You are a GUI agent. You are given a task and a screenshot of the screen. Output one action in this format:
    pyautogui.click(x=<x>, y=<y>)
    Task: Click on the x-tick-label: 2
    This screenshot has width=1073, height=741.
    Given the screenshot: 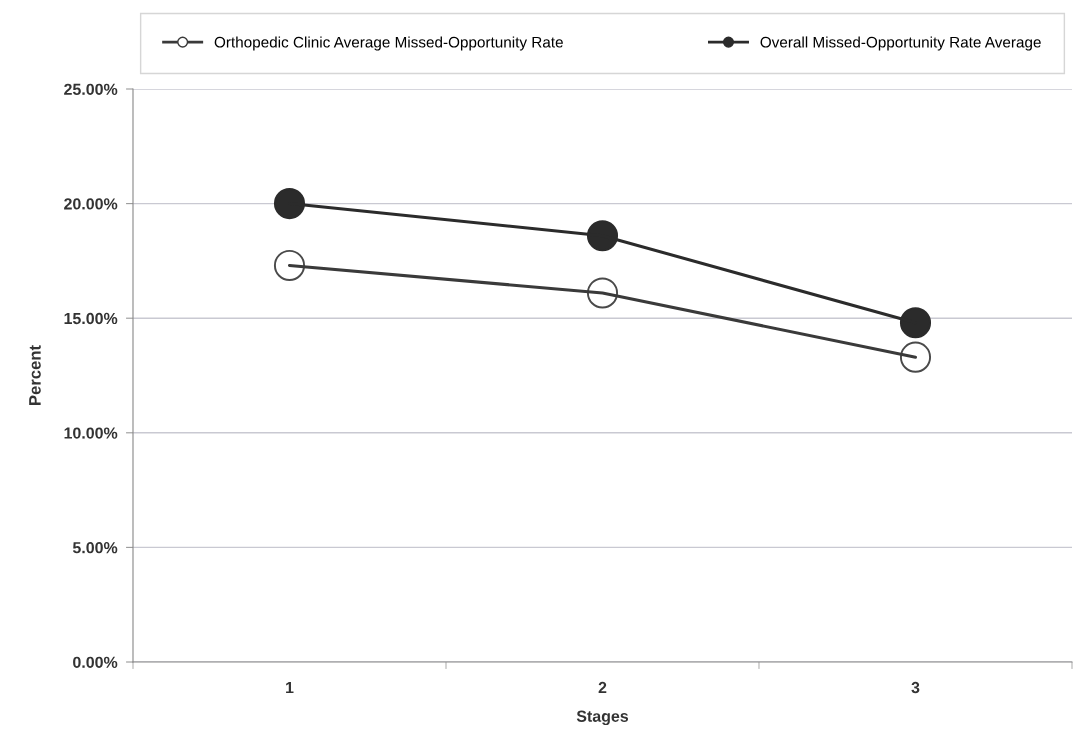 What is the action you would take?
    pyautogui.click(x=602, y=687)
    